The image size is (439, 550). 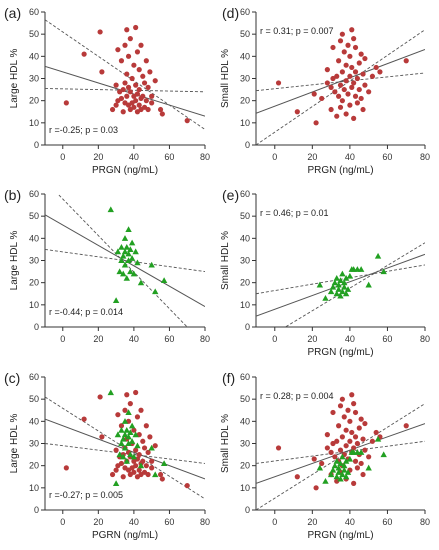 What do you see at coordinates (125, 535) in the screenshot?
I see `x-axis-title: PGRN (ng/mL)` at bounding box center [125, 535].